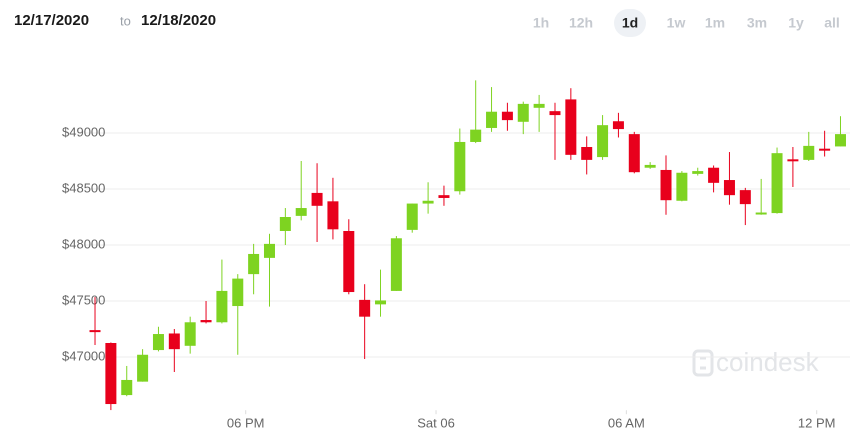  I want to click on x-tick-label: 12 PM, so click(817, 422).